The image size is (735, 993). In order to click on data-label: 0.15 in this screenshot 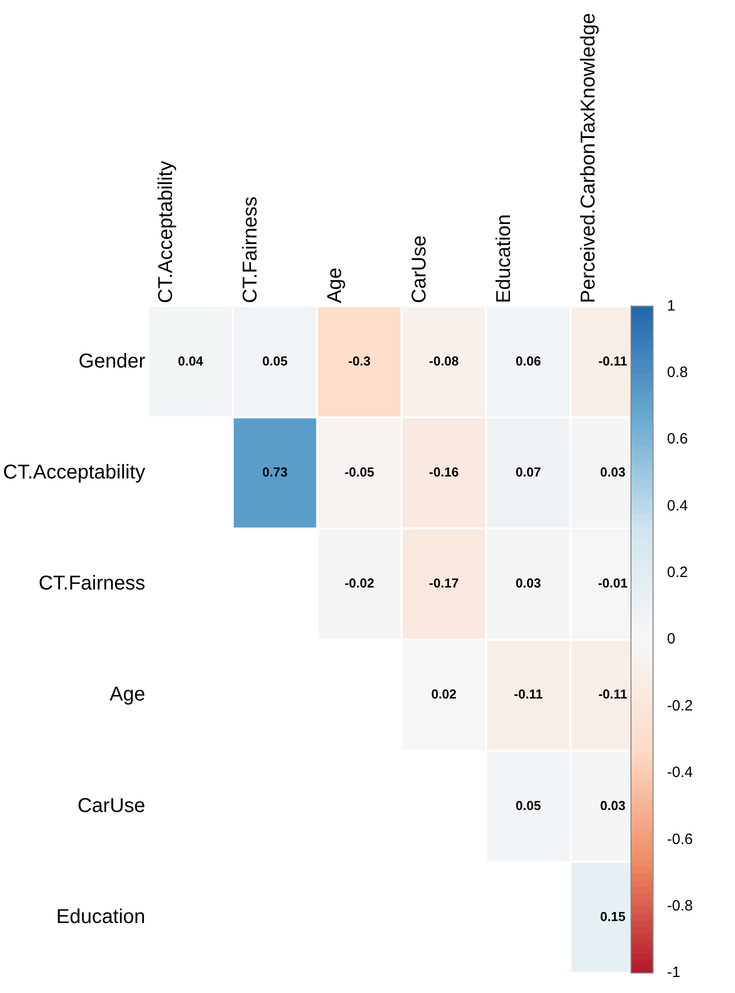, I will do `click(613, 916)`.